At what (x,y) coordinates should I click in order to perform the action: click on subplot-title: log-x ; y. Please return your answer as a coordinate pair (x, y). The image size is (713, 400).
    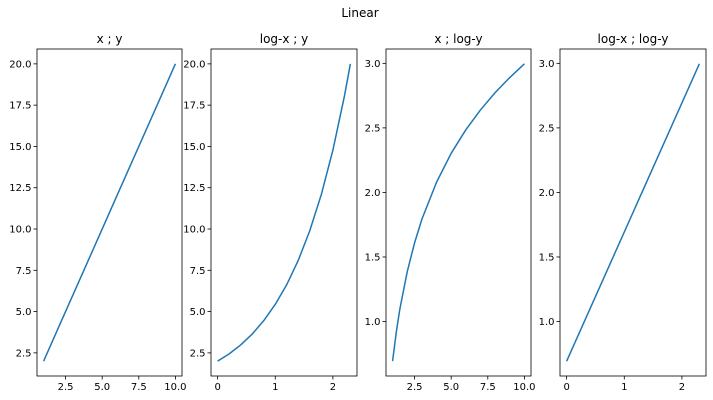
    Looking at the image, I should click on (284, 39).